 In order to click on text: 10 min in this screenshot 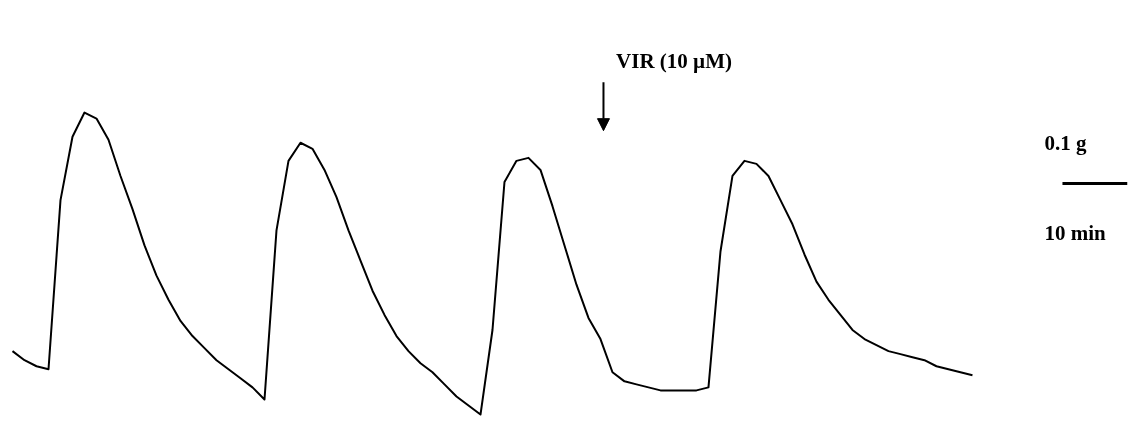, I will do `click(1075, 233)`.